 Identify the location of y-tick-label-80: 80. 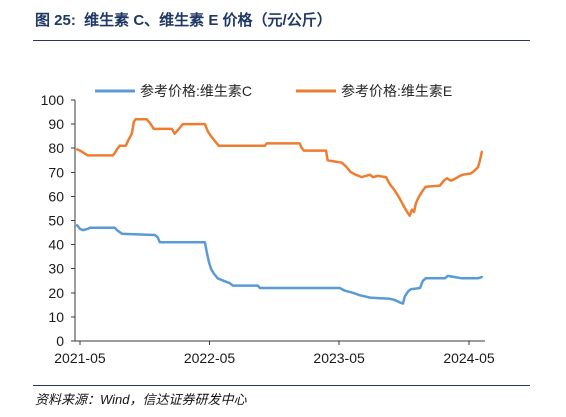
(56, 148).